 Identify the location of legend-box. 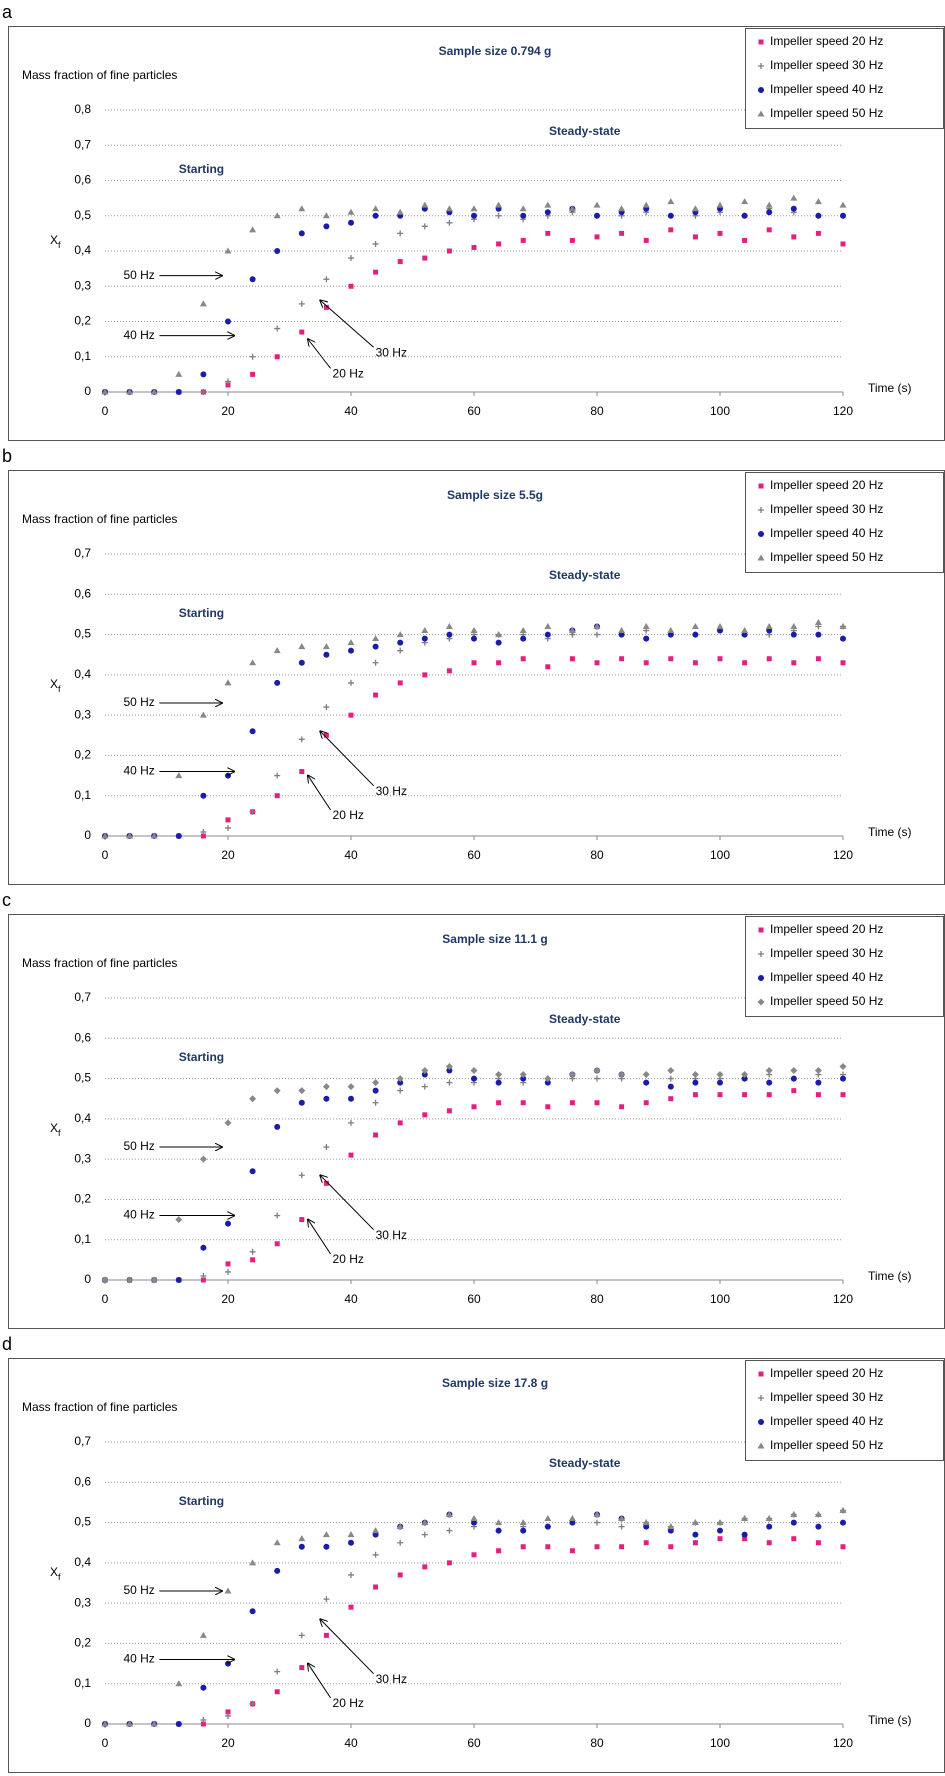
(844, 522).